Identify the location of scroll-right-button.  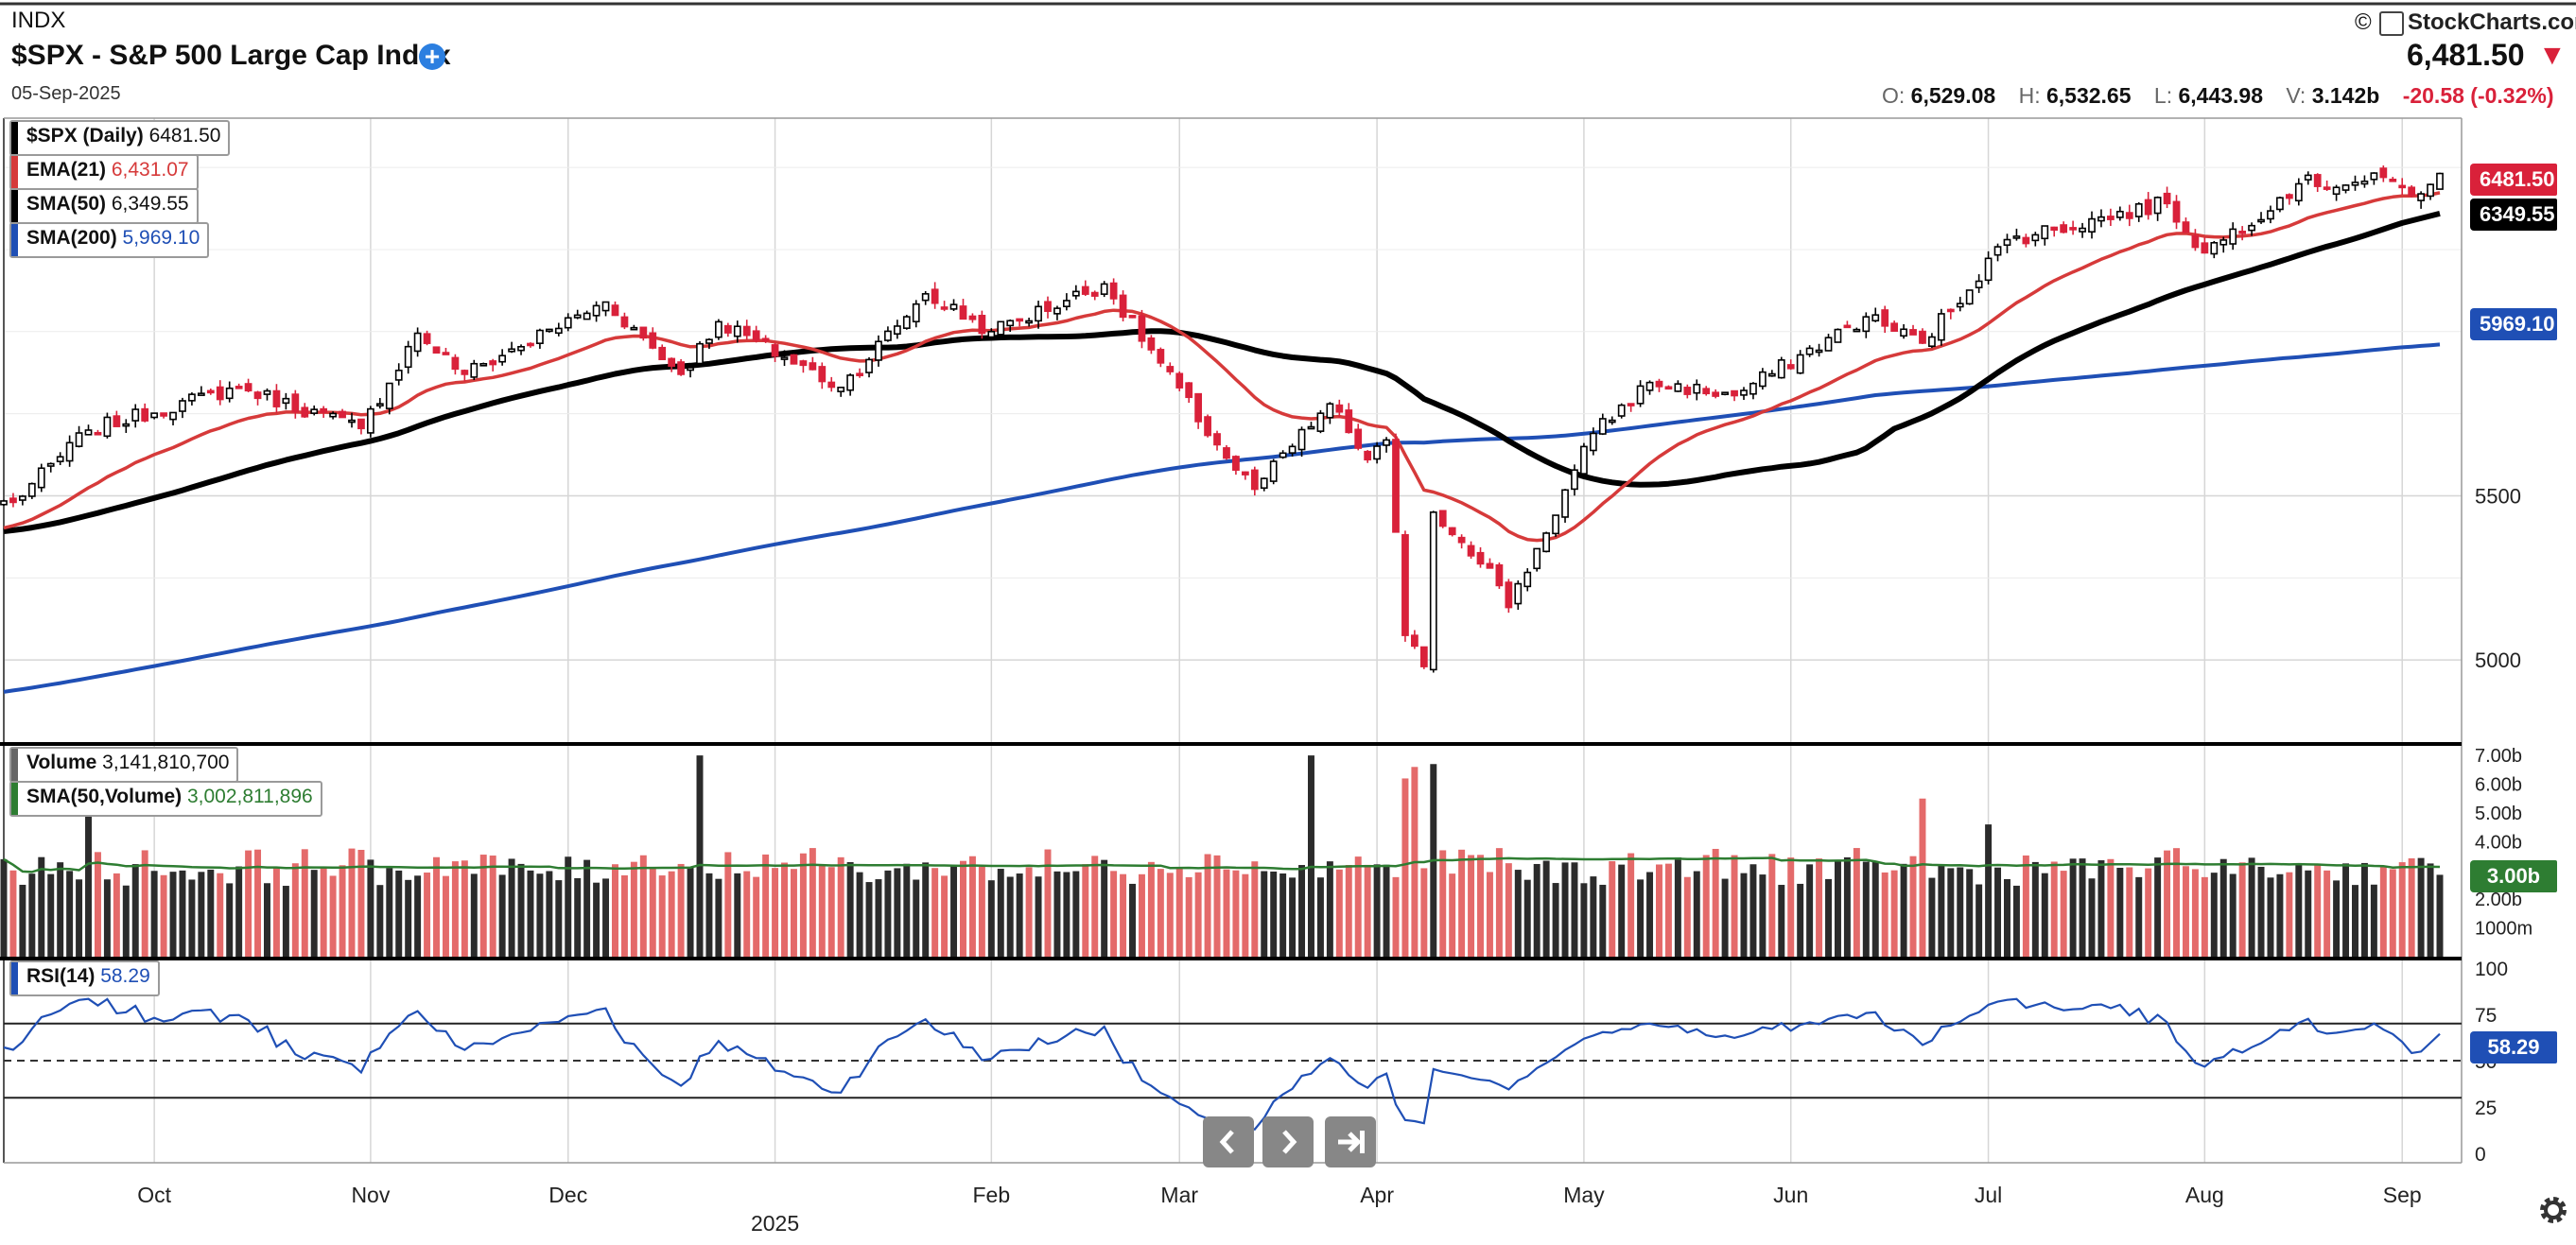
(1288, 1141).